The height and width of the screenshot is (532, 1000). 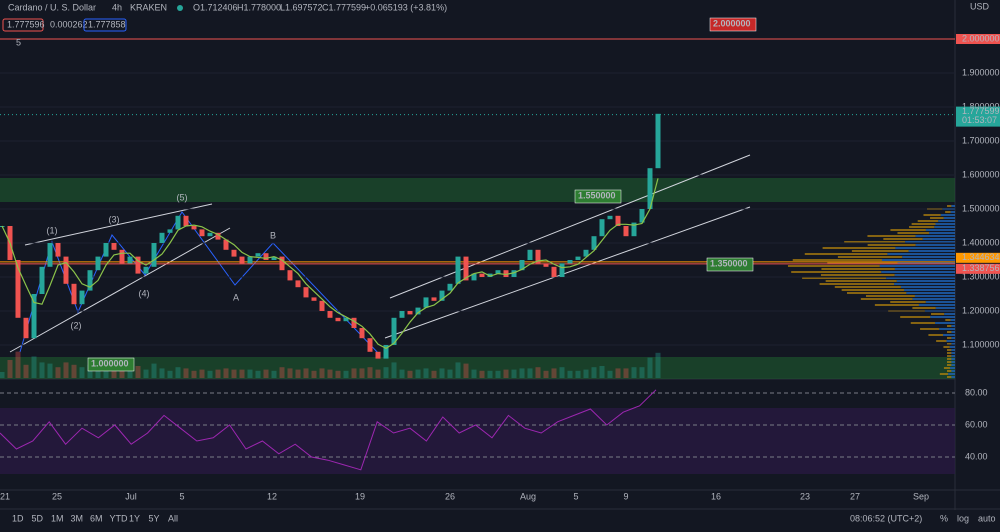 What do you see at coordinates (57, 518) in the screenshot?
I see `range-button: 1M` at bounding box center [57, 518].